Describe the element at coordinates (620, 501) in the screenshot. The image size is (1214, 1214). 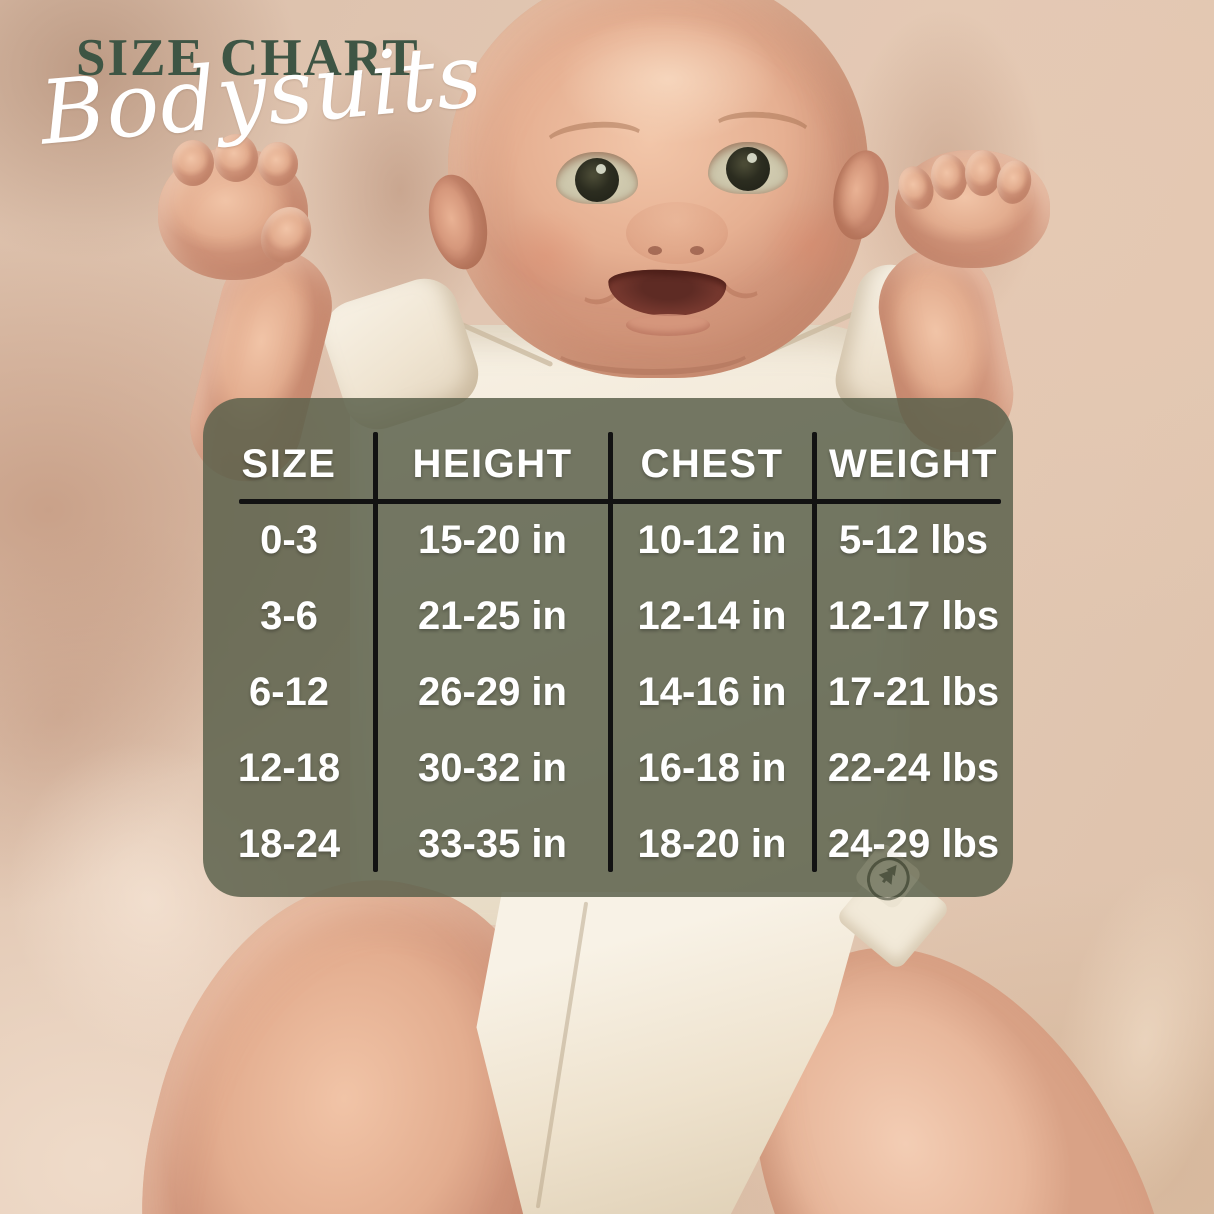
I see `header-underline` at that location.